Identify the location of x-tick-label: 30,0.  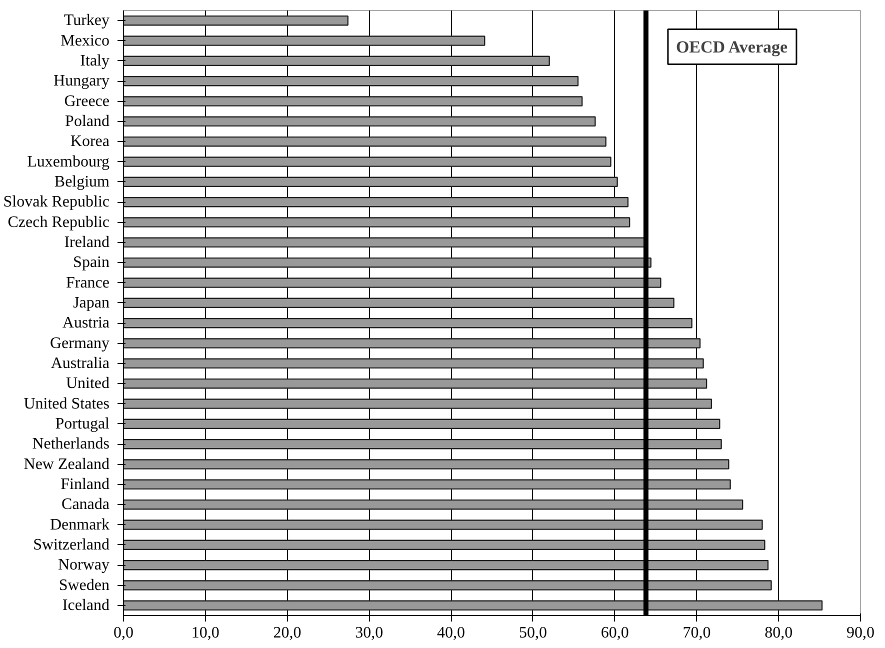
(369, 633).